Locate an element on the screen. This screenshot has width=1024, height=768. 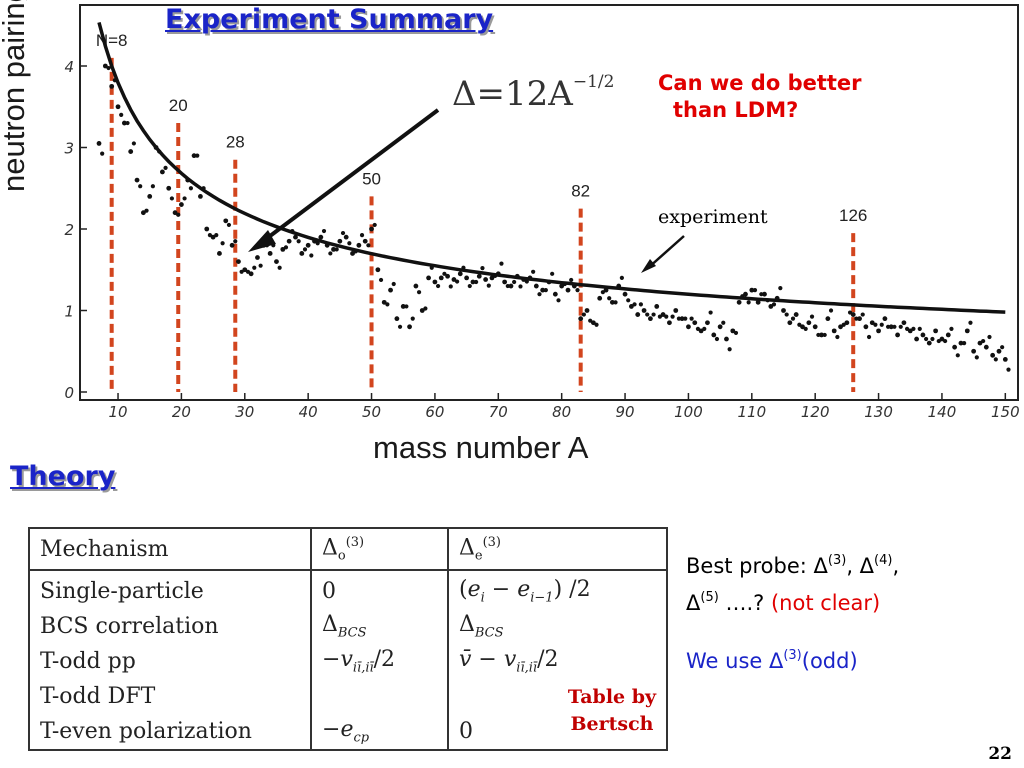
x-tick-label: 10 is located at coordinates (117, 412).